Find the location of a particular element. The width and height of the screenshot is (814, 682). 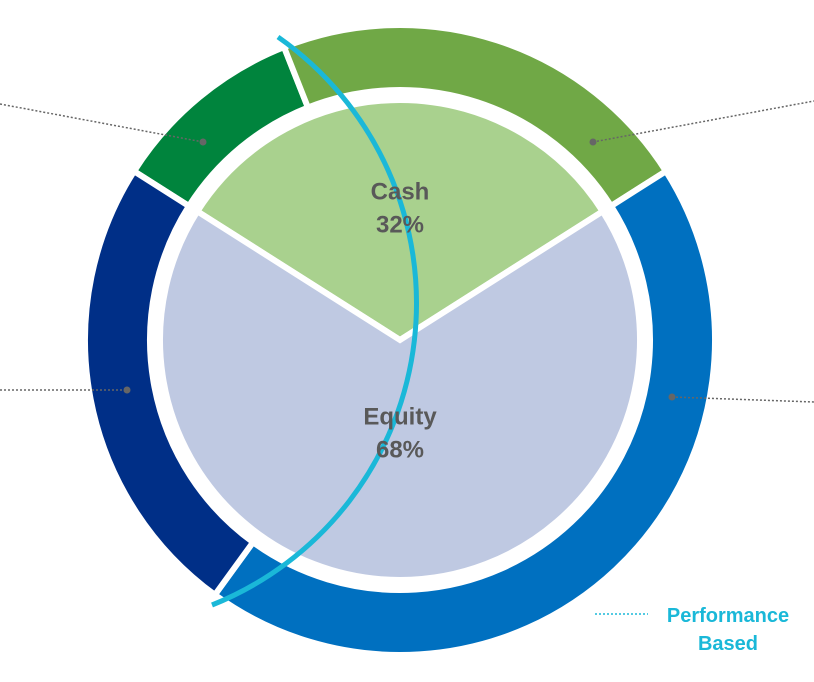

slice-label: Equity is located at coordinates (400, 416).